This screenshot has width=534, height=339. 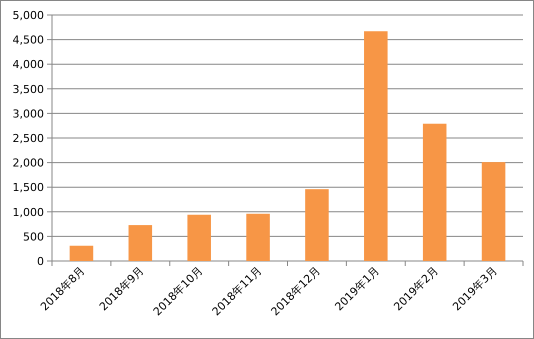 What do you see at coordinates (28, 65) in the screenshot?
I see `y-tick-label: 4,000` at bounding box center [28, 65].